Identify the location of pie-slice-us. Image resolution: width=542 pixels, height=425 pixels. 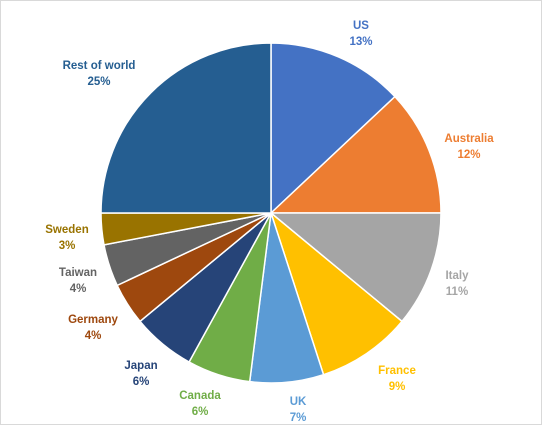
(333, 128).